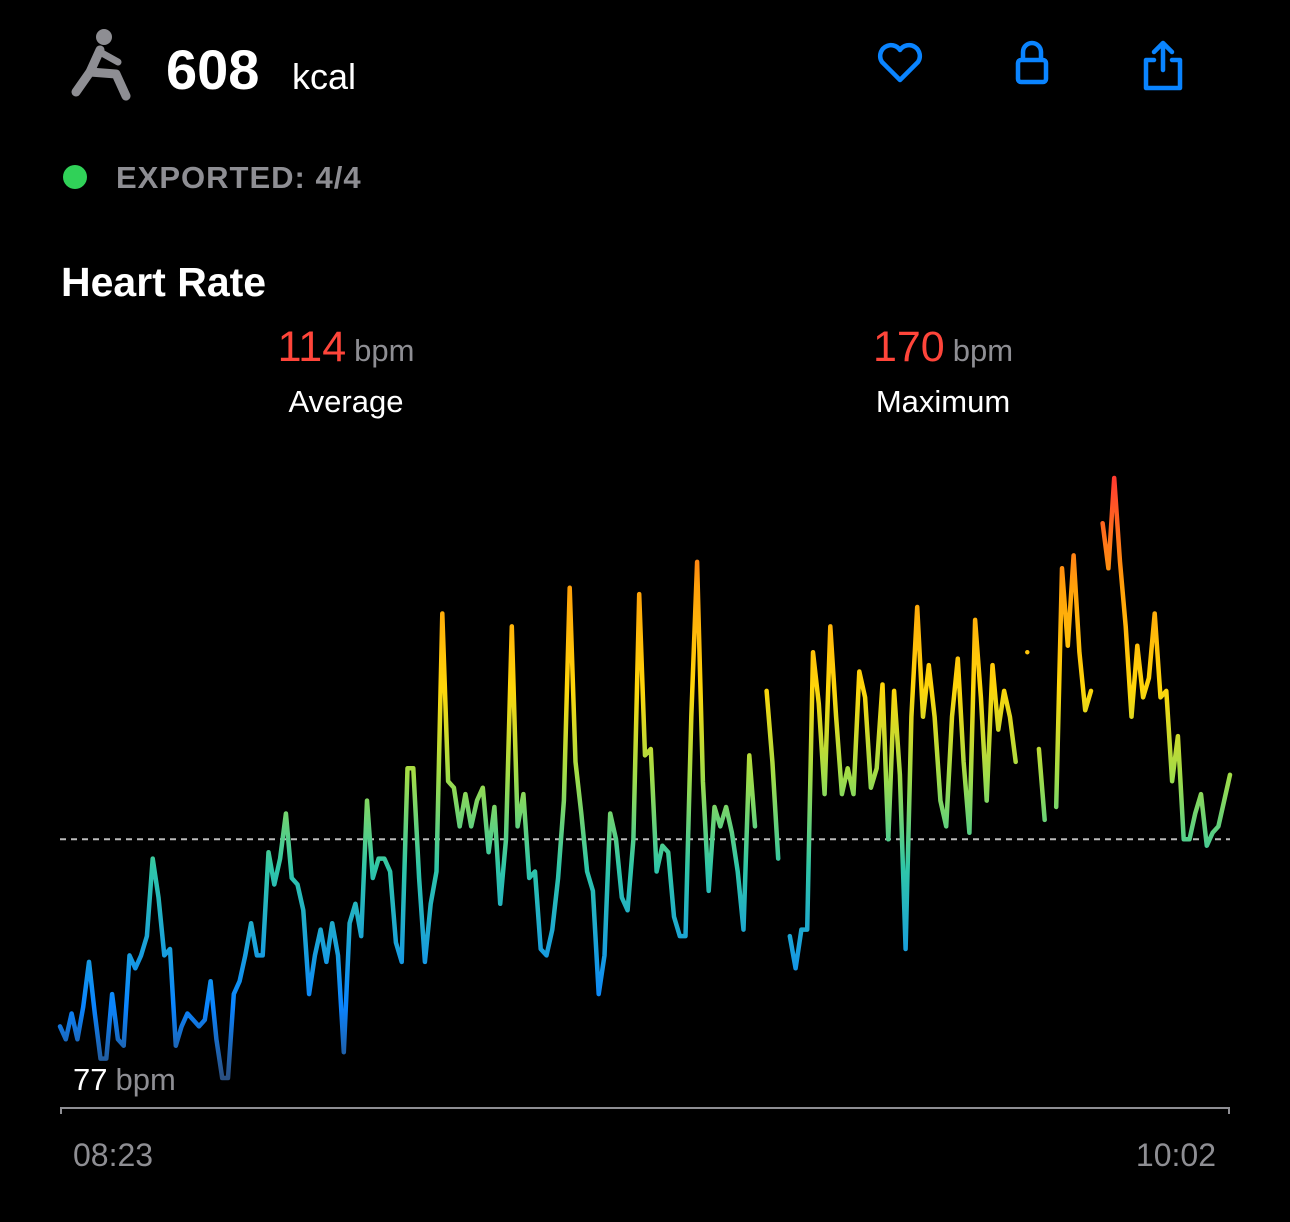 The image size is (1290, 1222). Describe the element at coordinates (312, 347) in the screenshot. I see `average-value: 114` at that location.